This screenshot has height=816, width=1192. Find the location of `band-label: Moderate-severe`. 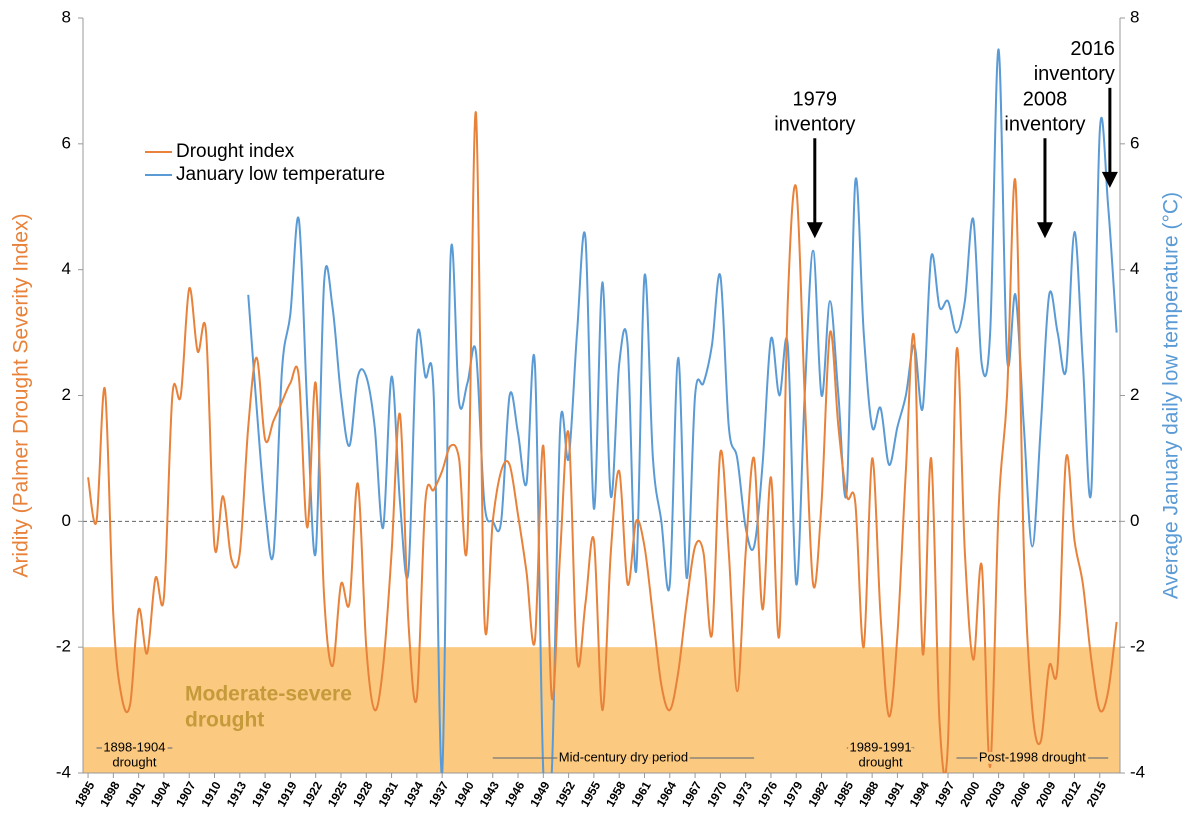

band-label: Moderate-severe is located at coordinates (268, 694).